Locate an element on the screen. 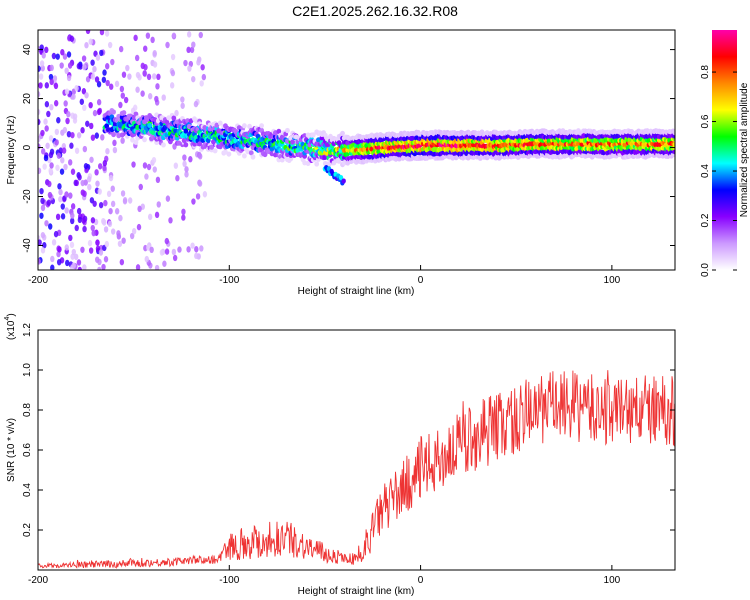 This screenshot has width=750, height=600. colorbar-tick-label: 0.4 is located at coordinates (705, 171).